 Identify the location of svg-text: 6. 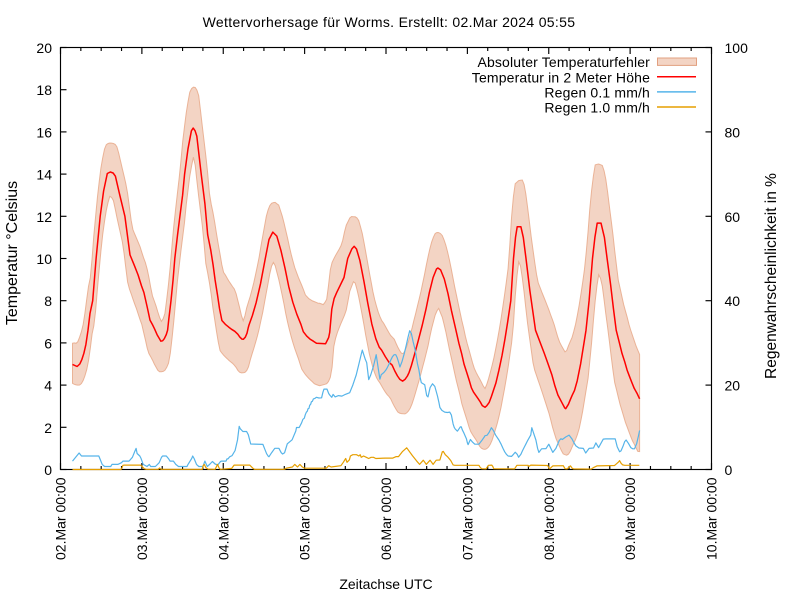
(48, 343).